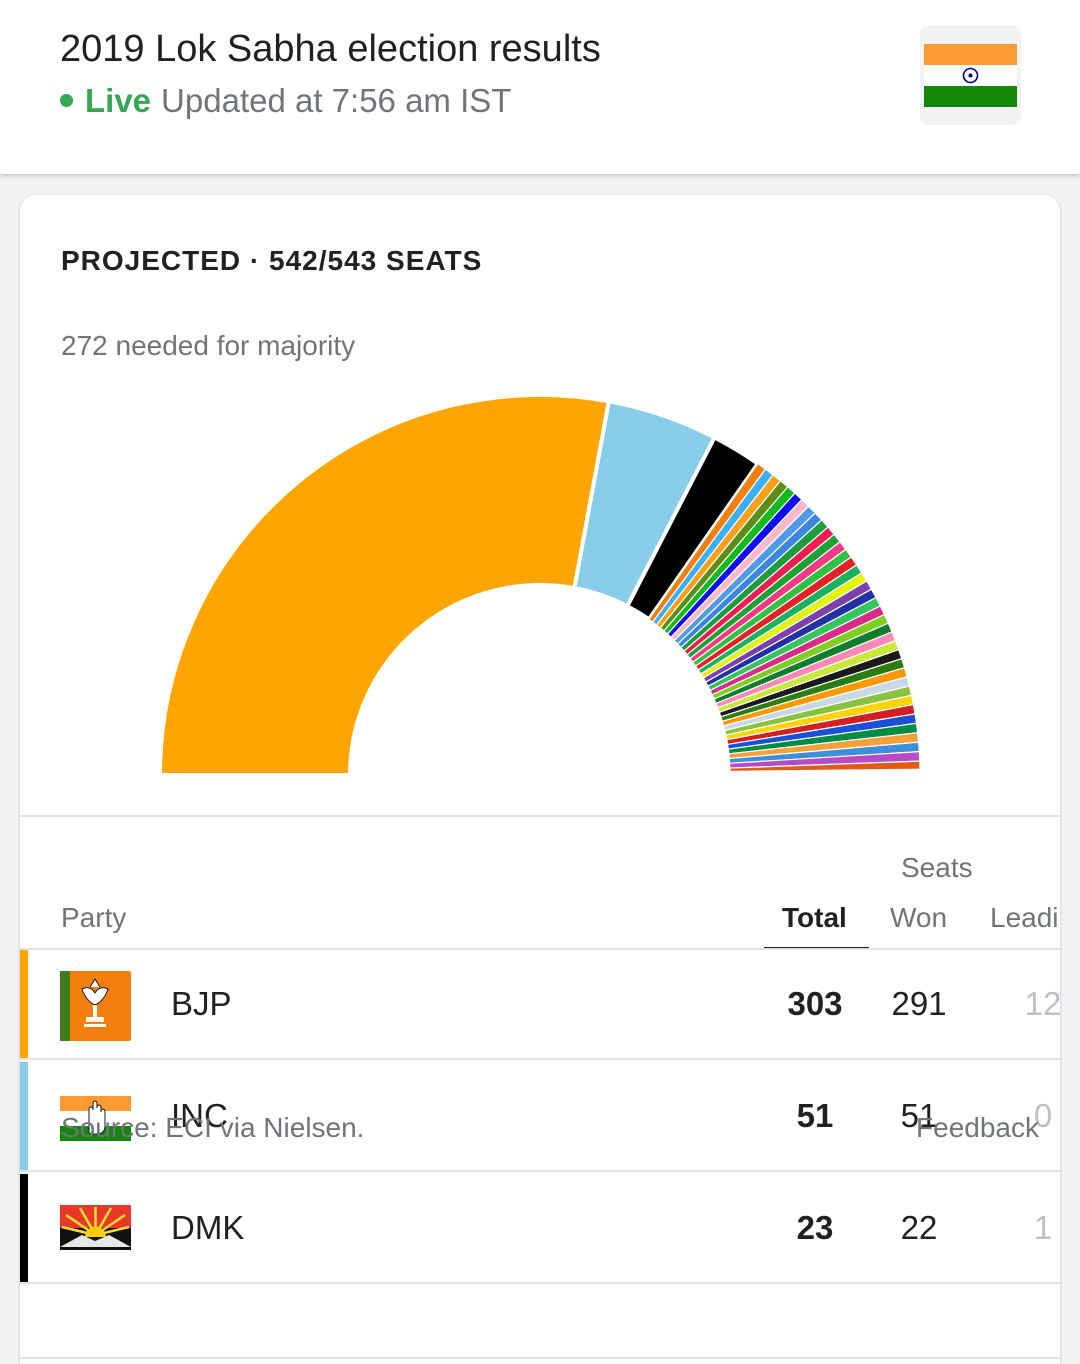 Image resolution: width=1080 pixels, height=1364 pixels. What do you see at coordinates (937, 867) in the screenshot?
I see `seats-header: Seats` at bounding box center [937, 867].